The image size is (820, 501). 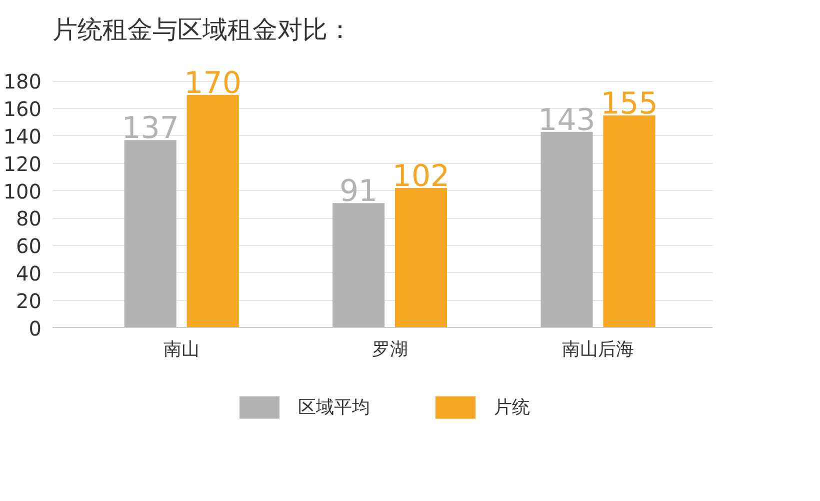 I want to click on x-tick-label: 南山后海, so click(x=598, y=349).